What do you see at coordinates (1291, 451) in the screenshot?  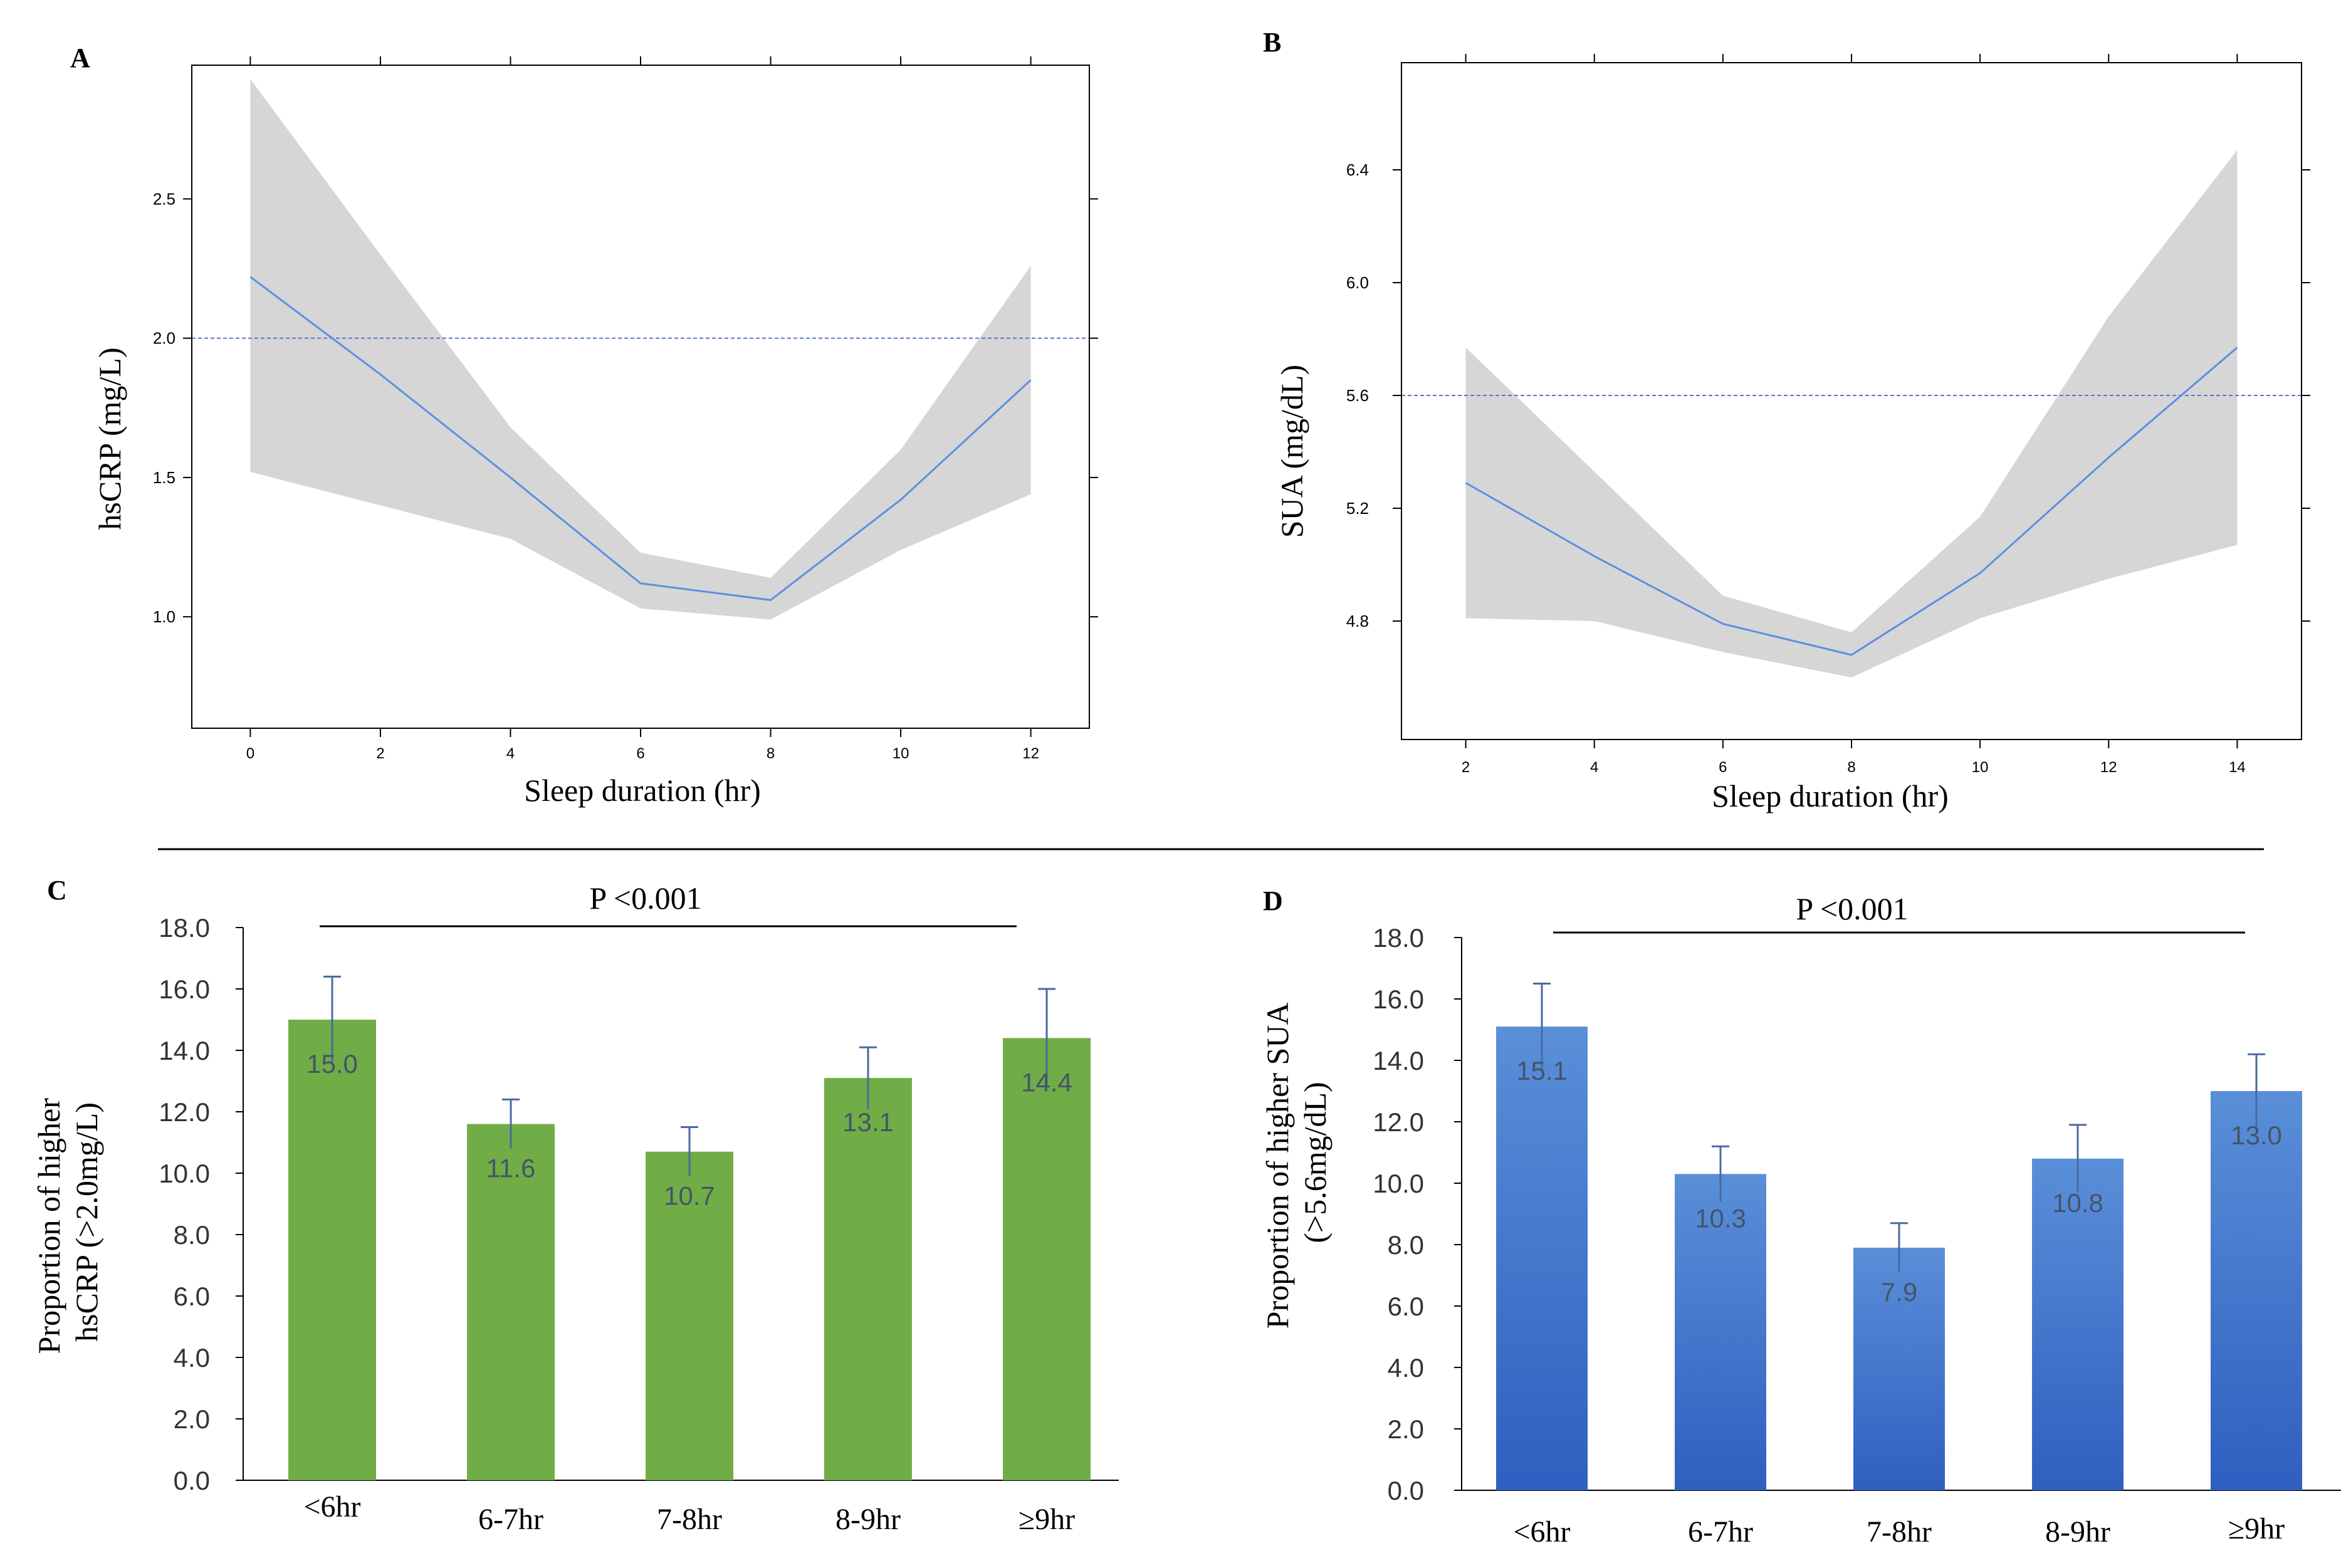 I see `y-axis-label: SUA (mg/dL)` at bounding box center [1291, 451].